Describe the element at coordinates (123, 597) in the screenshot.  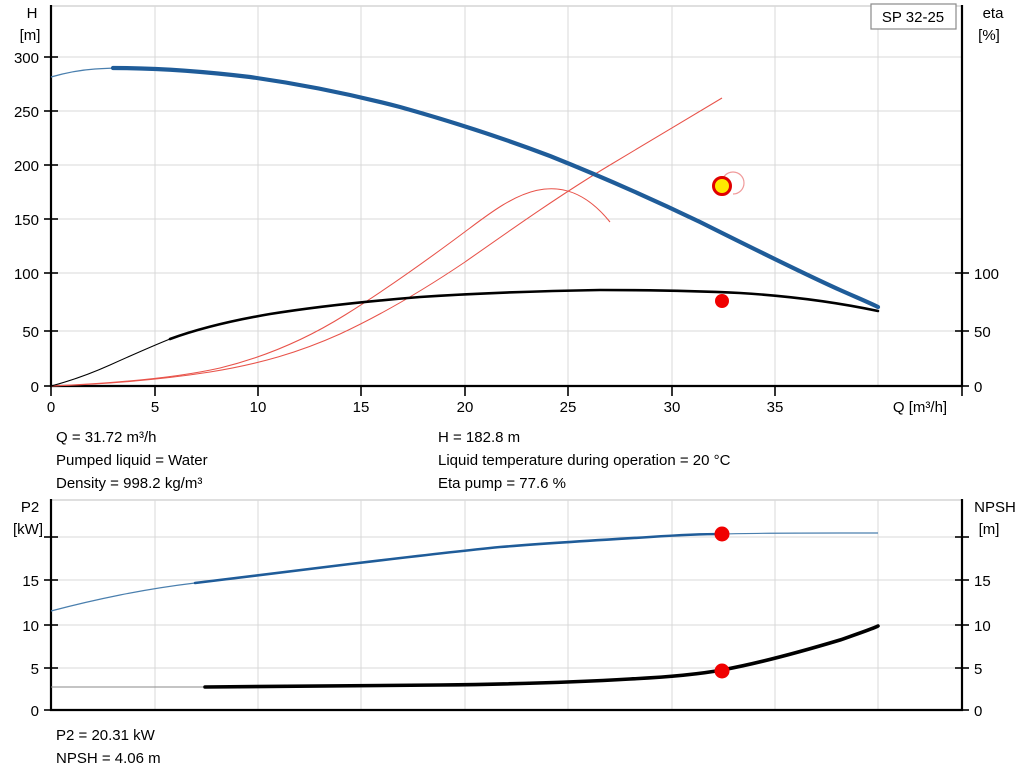
I see `p2-curve-thin-start` at that location.